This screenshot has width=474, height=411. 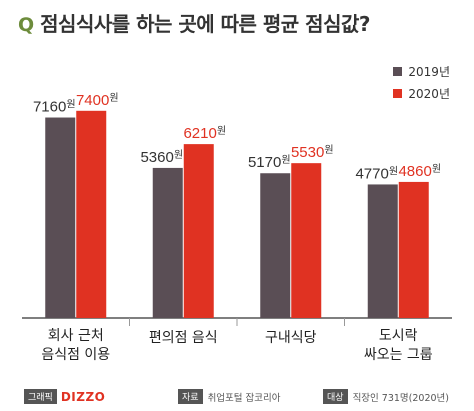 What do you see at coordinates (398, 355) in the screenshot?
I see `category-label-3: 싸오는 그룹` at bounding box center [398, 355].